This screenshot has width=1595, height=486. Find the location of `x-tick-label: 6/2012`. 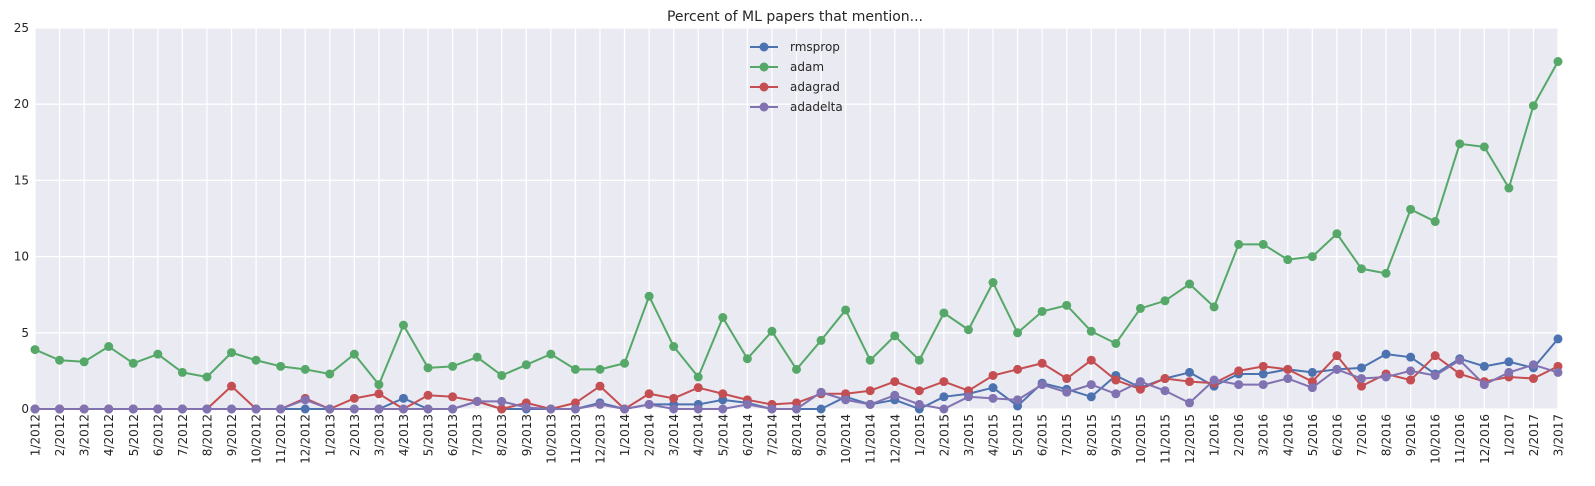

x-tick-label: 6/2012 is located at coordinates (158, 435).